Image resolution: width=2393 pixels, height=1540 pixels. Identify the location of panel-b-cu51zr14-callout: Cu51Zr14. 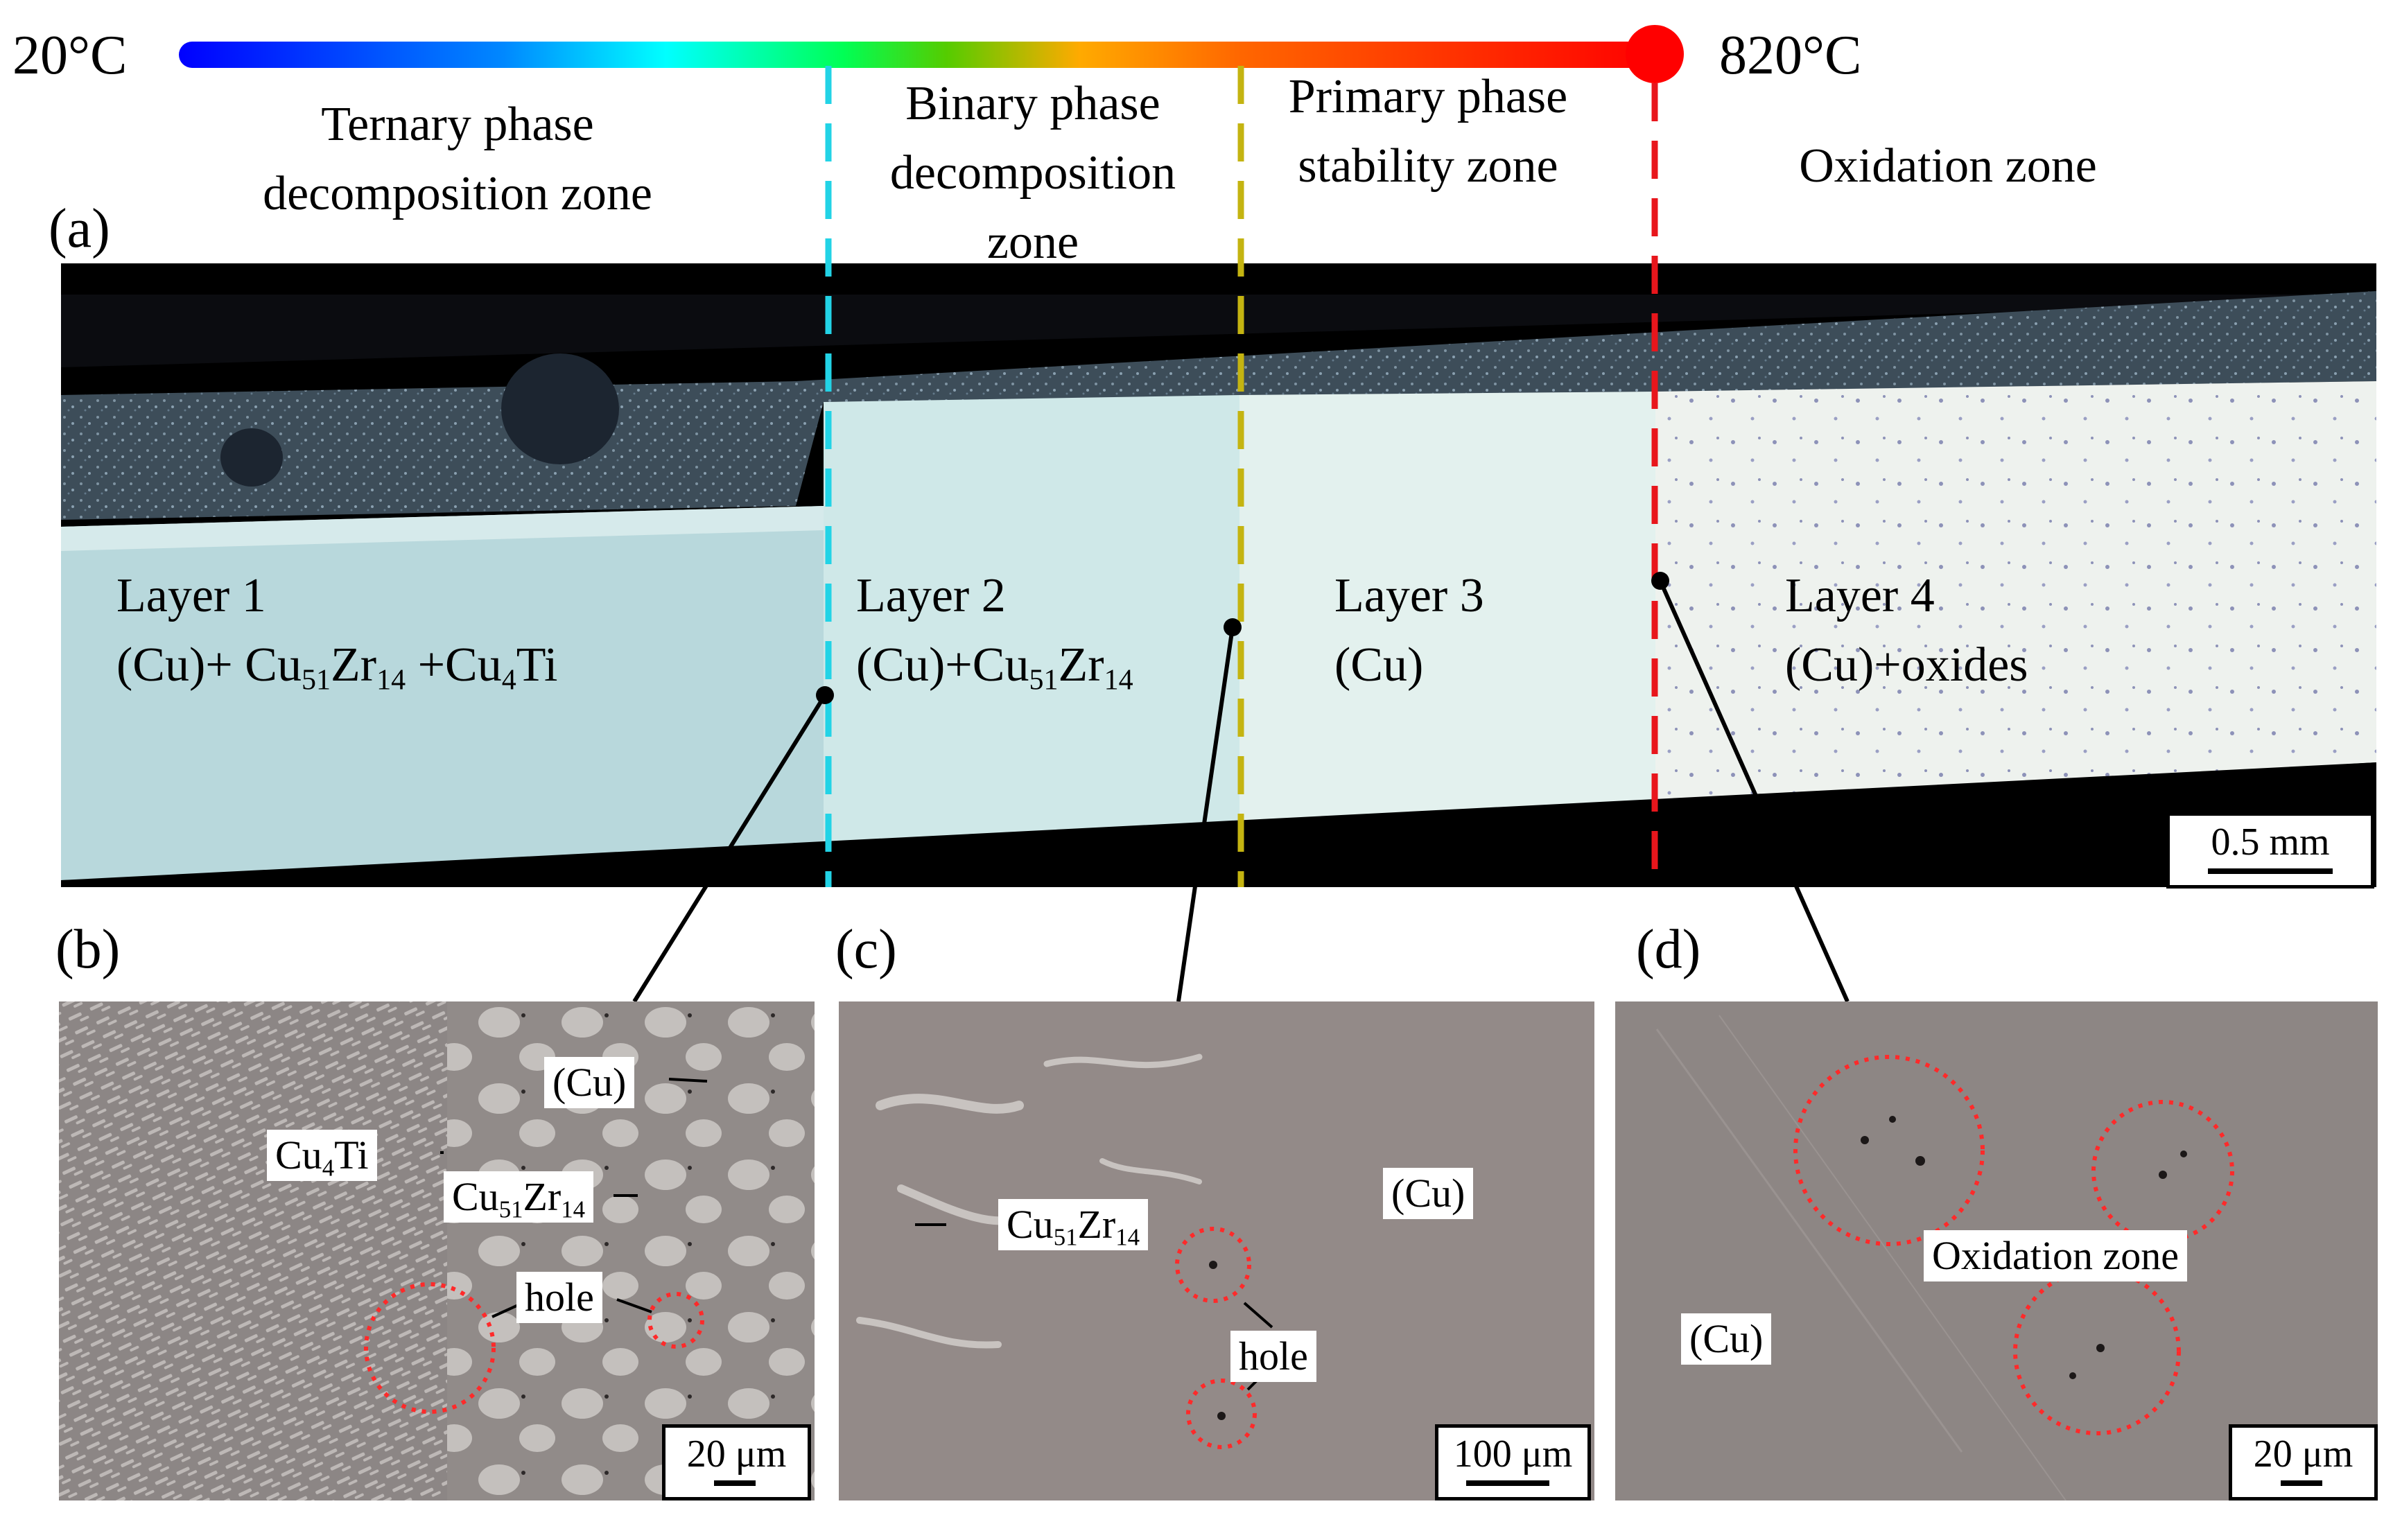
(519, 1197).